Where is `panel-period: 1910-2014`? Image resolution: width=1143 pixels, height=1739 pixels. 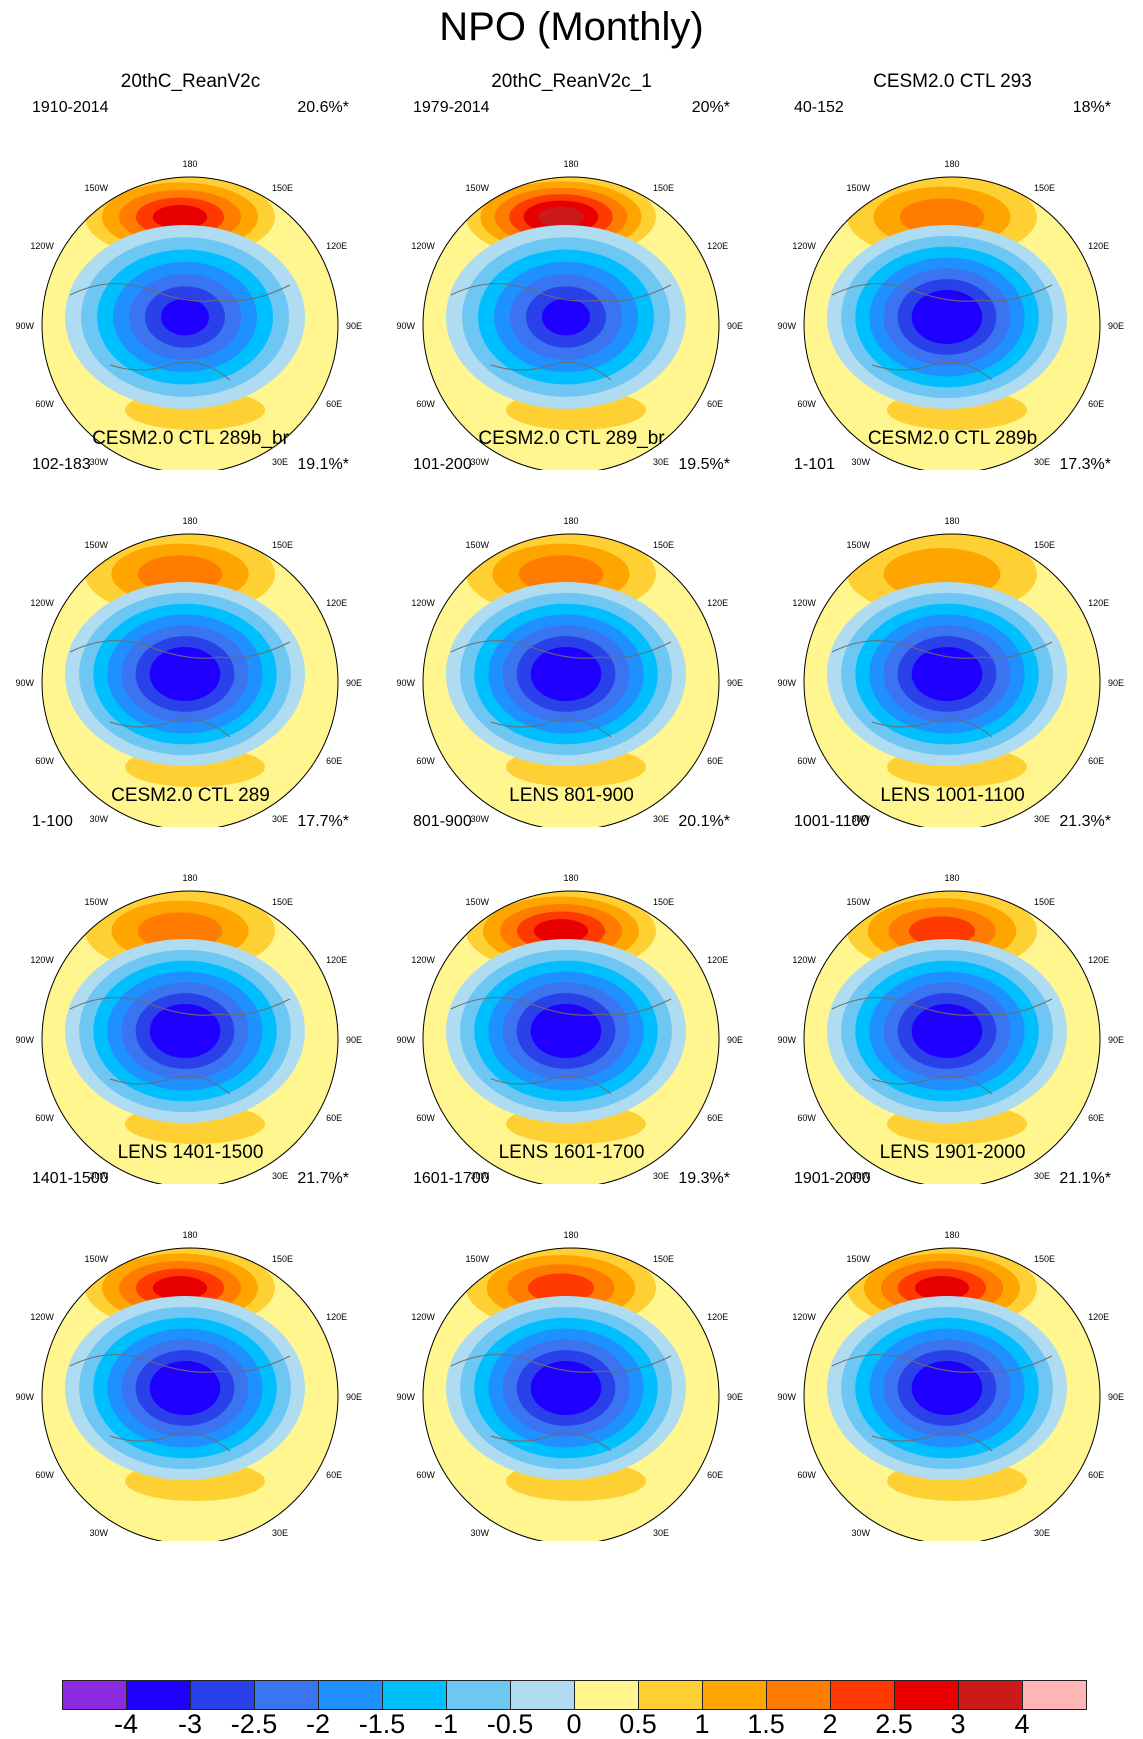 panel-period: 1910-2014 is located at coordinates (70, 107).